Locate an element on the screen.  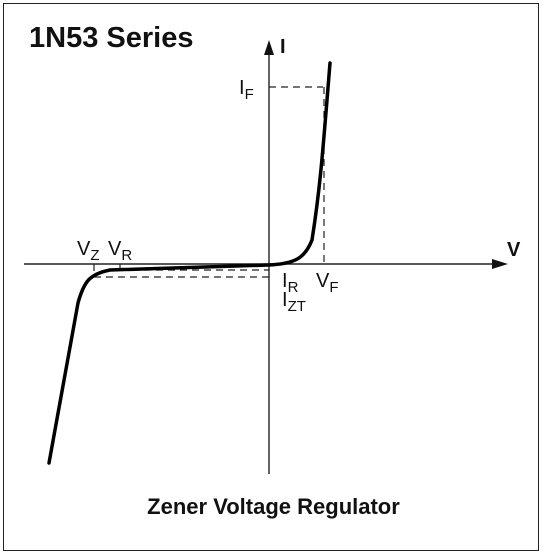
izt-label: IZT is located at coordinates (294, 302).